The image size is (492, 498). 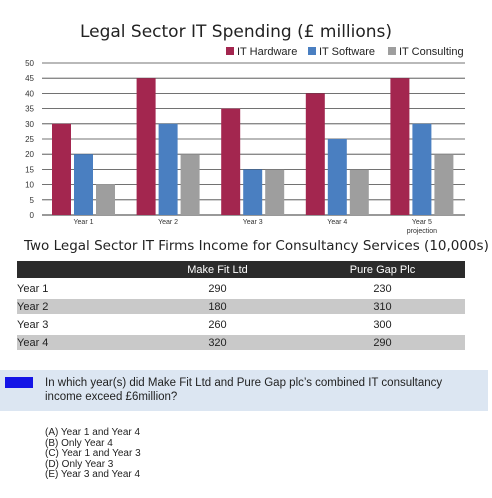 I want to click on table-cell-pure-gap: 230, so click(x=382, y=288).